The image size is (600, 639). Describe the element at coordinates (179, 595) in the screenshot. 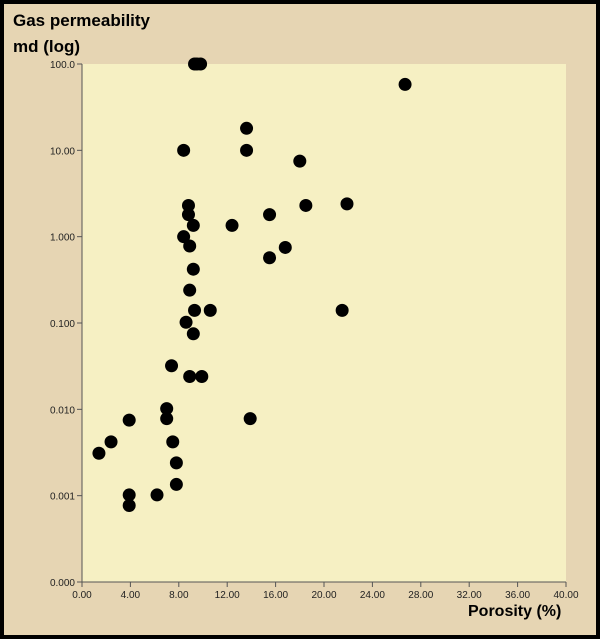

I see `x-tick-label: 8.00` at that location.